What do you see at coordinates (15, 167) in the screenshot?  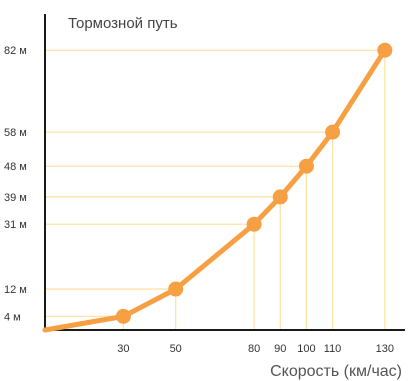 I see `y-tick-label: 48 м` at bounding box center [15, 167].